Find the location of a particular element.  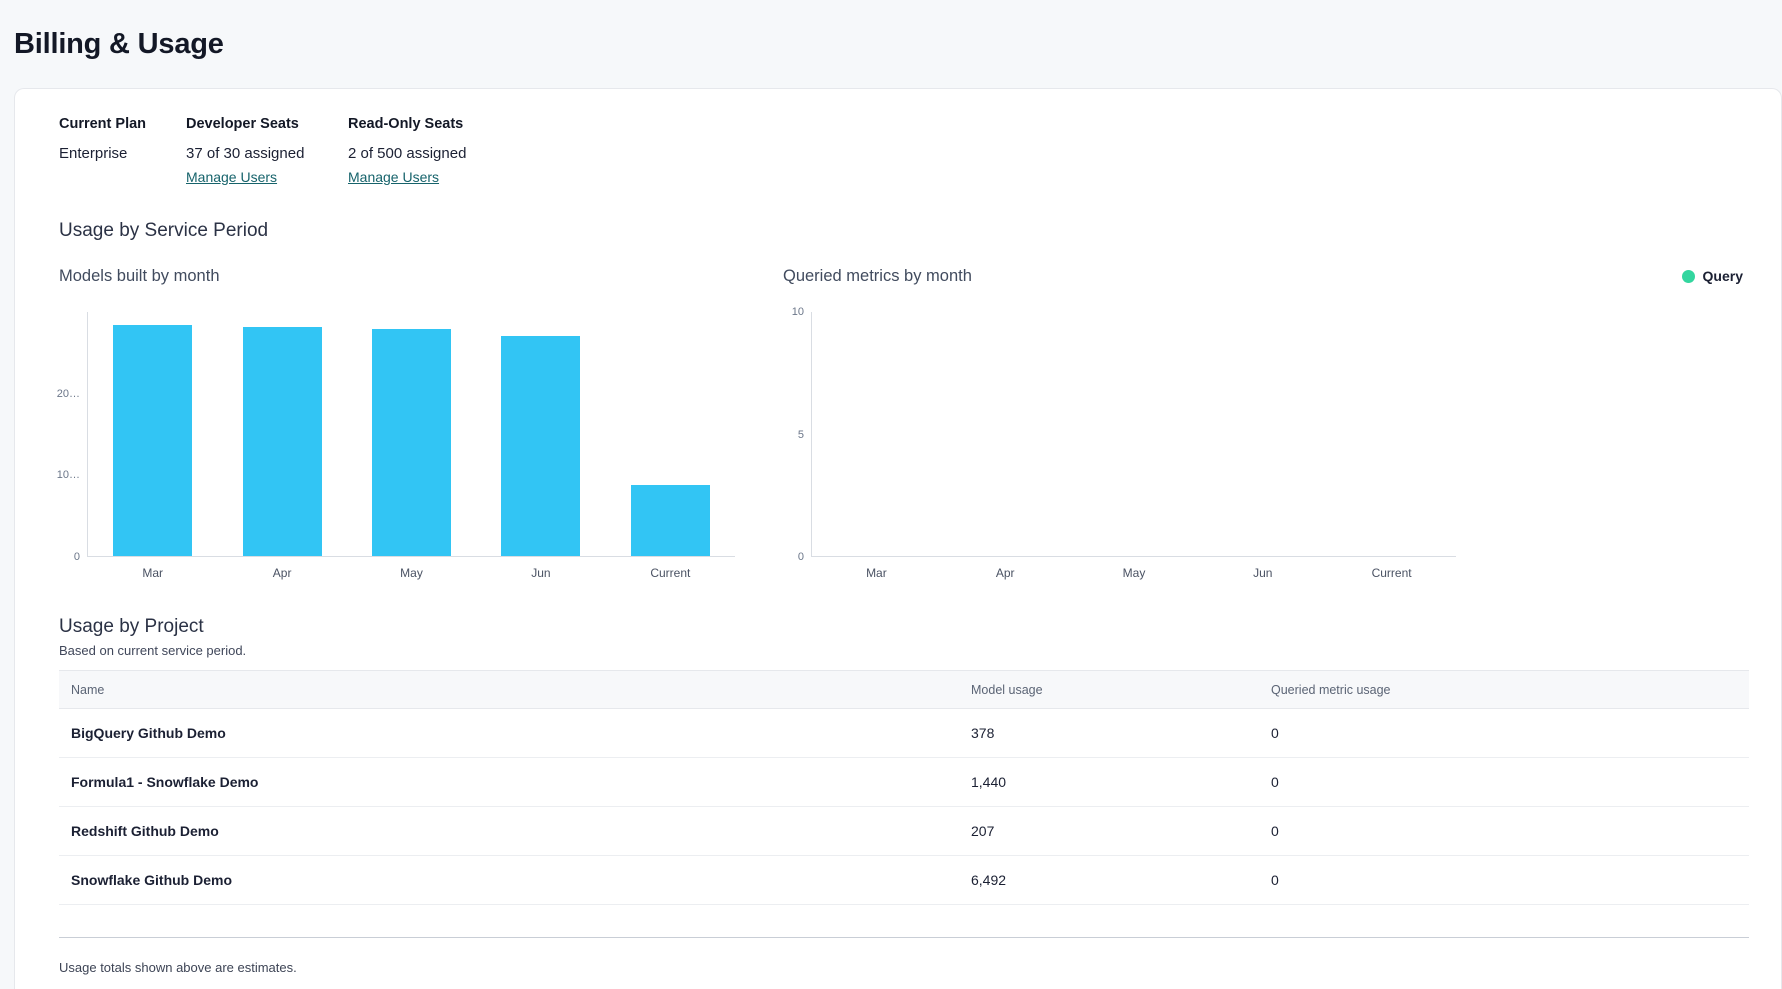

queried-chart-bars is located at coordinates (1134, 434).